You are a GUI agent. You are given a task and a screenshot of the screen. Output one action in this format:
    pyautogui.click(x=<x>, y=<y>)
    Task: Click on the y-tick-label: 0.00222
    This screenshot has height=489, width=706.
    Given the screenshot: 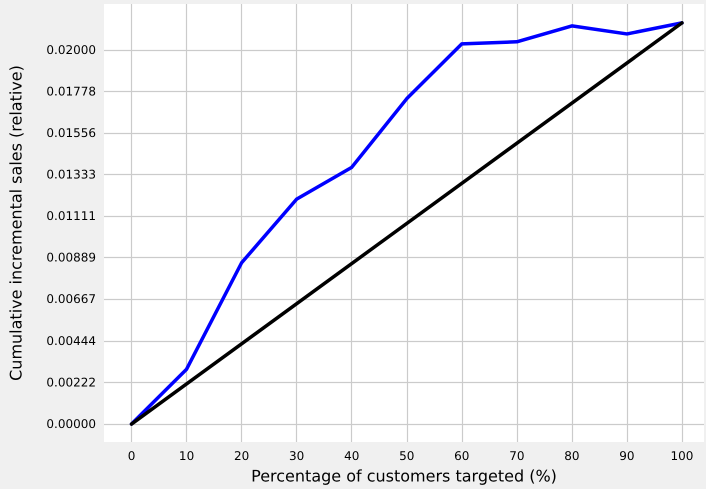 What is the action you would take?
    pyautogui.click(x=71, y=383)
    